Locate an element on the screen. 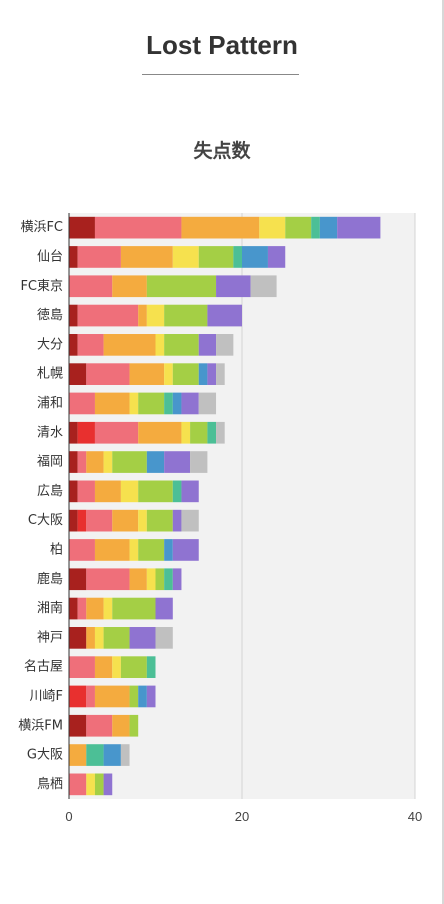 The height and width of the screenshot is (904, 444). category-label: 札幌 is located at coordinates (50, 374).